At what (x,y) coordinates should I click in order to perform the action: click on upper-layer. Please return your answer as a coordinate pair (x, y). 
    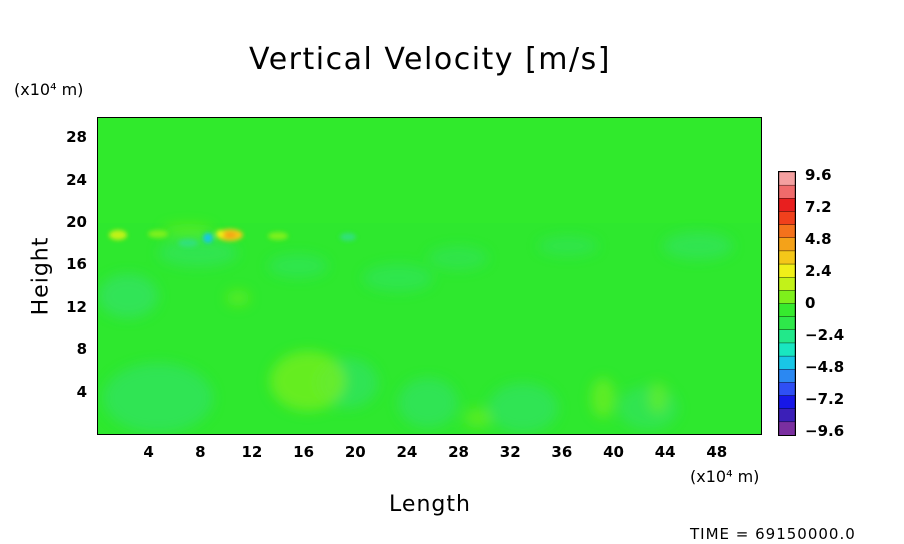
    Looking at the image, I should click on (429, 170).